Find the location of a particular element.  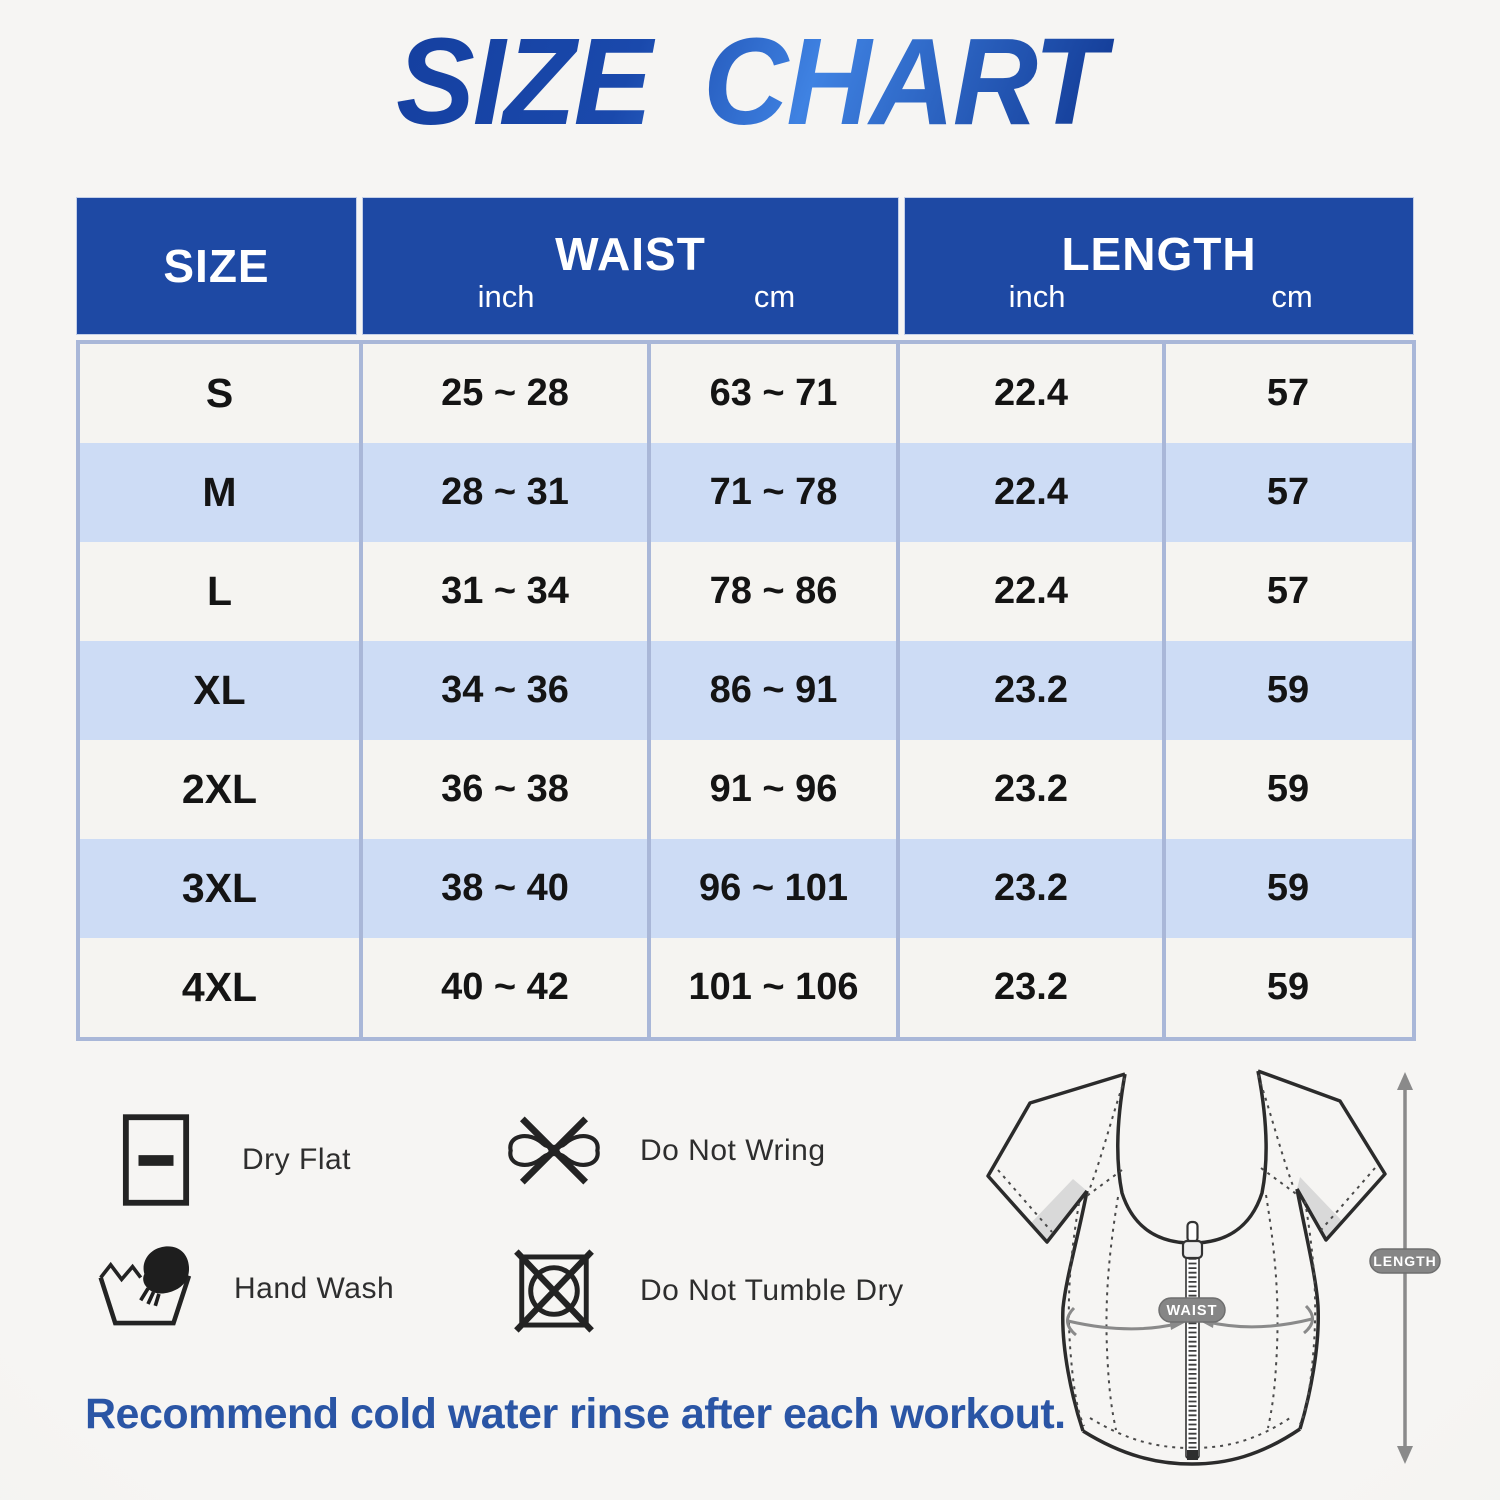

care-item-do-not-wring: Do Not Wring is located at coordinates (662, 1150).